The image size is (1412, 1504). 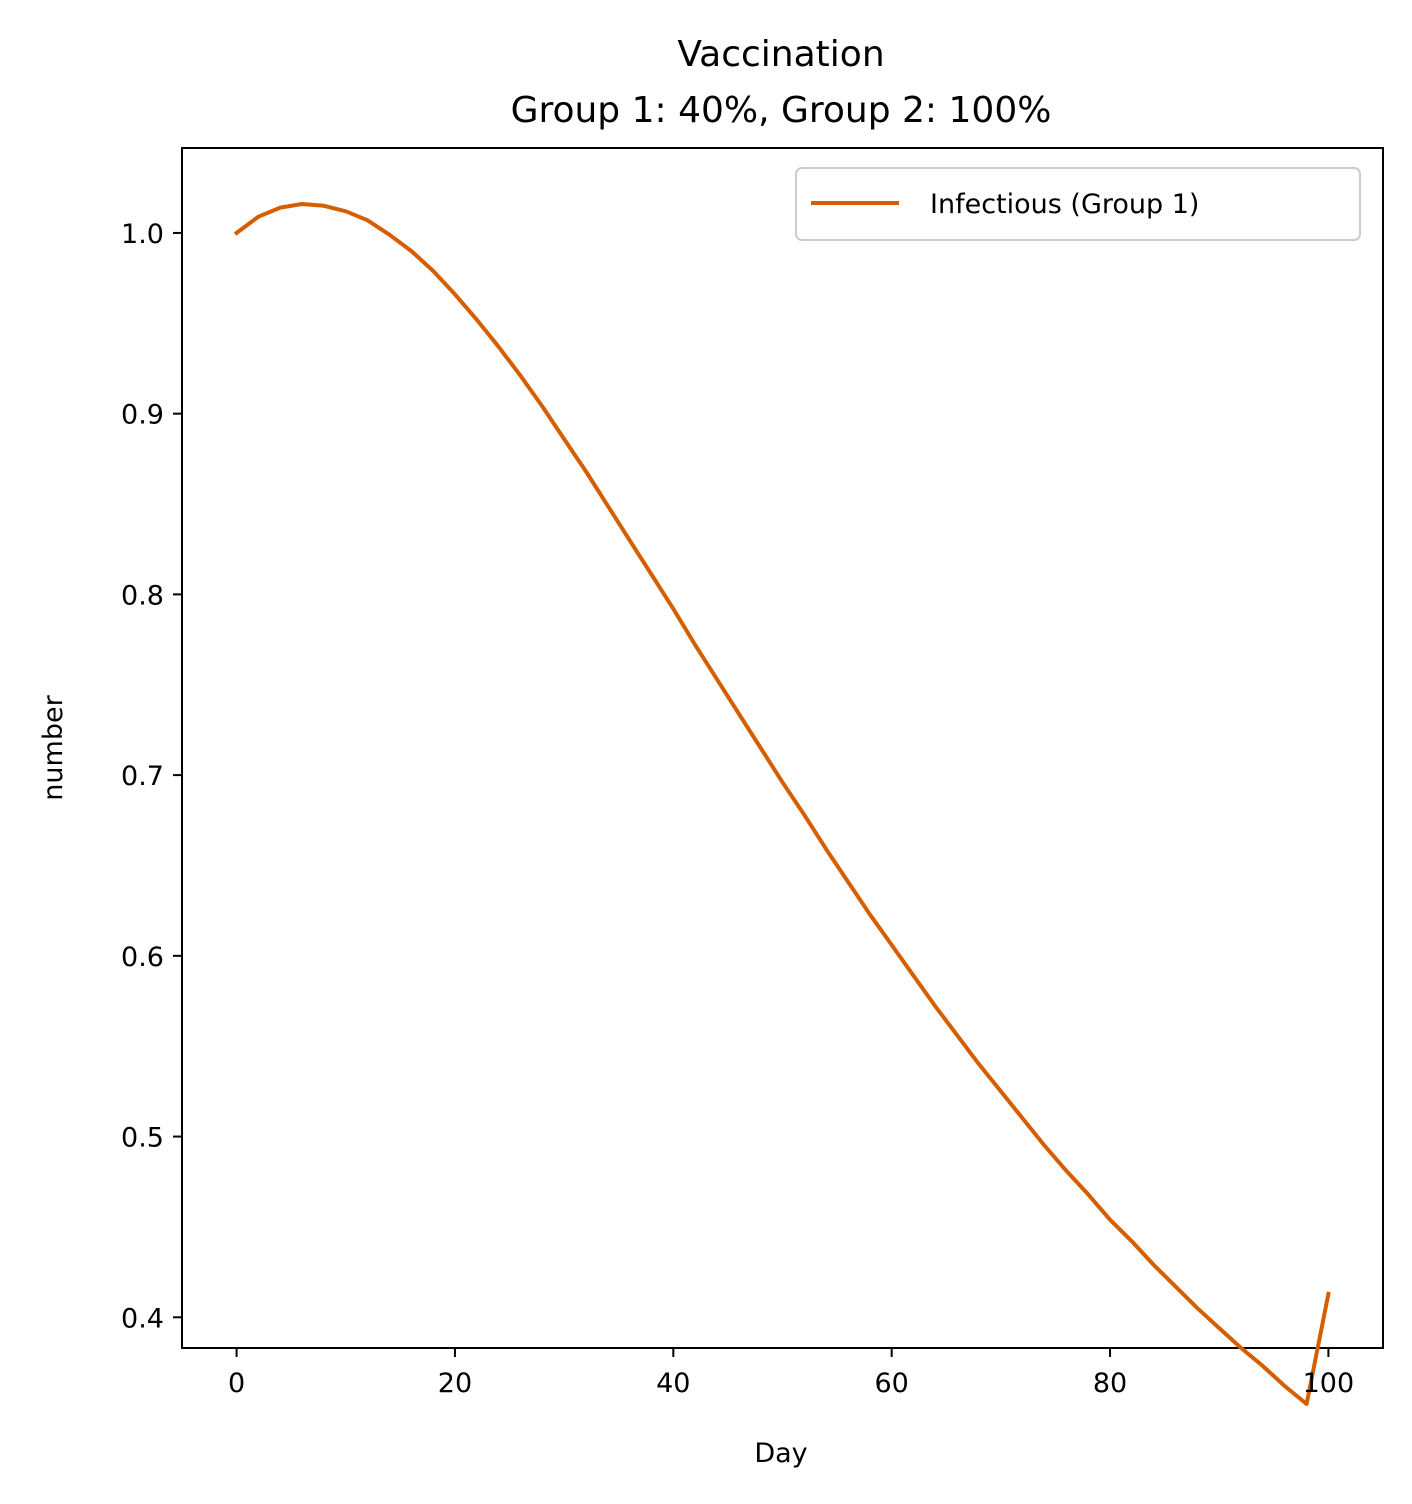 I want to click on x-tick-label: 20, so click(x=455, y=1383).